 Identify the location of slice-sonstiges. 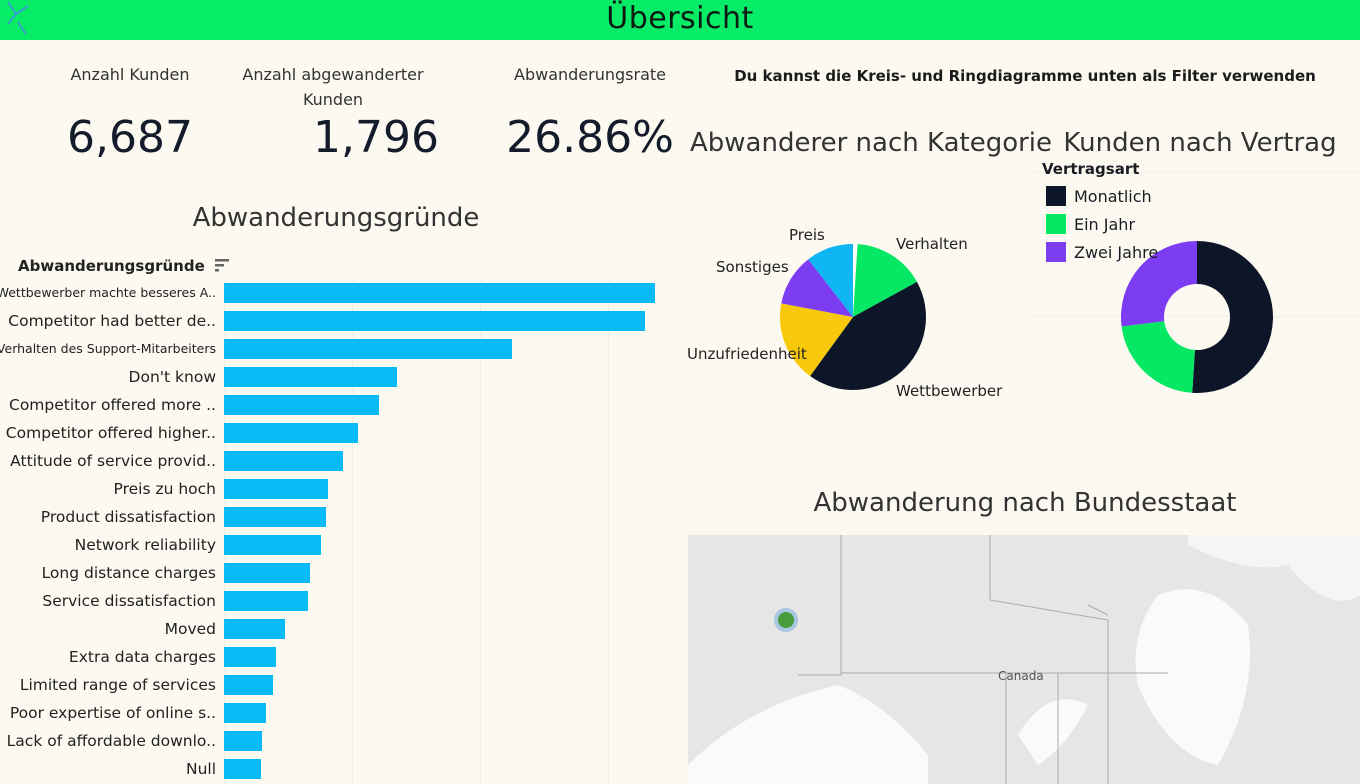
(817, 288).